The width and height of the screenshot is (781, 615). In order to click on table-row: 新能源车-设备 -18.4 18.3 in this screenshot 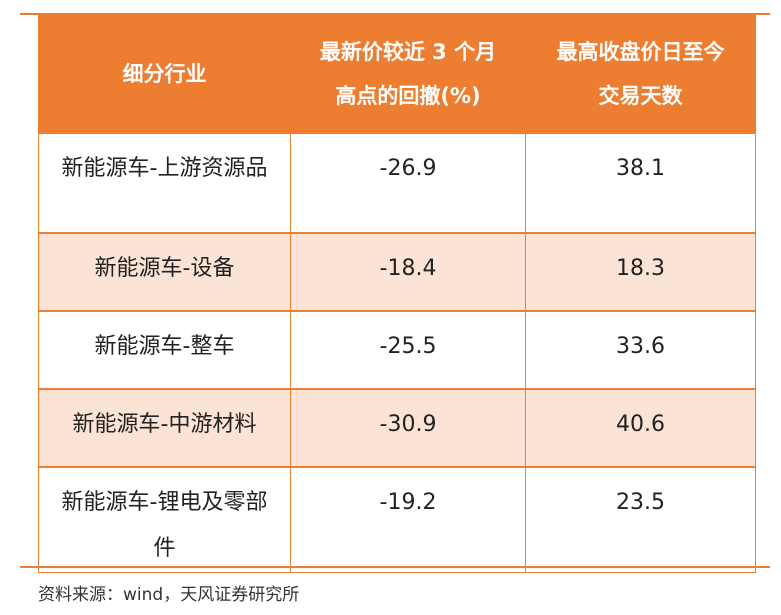, I will do `click(397, 272)`.